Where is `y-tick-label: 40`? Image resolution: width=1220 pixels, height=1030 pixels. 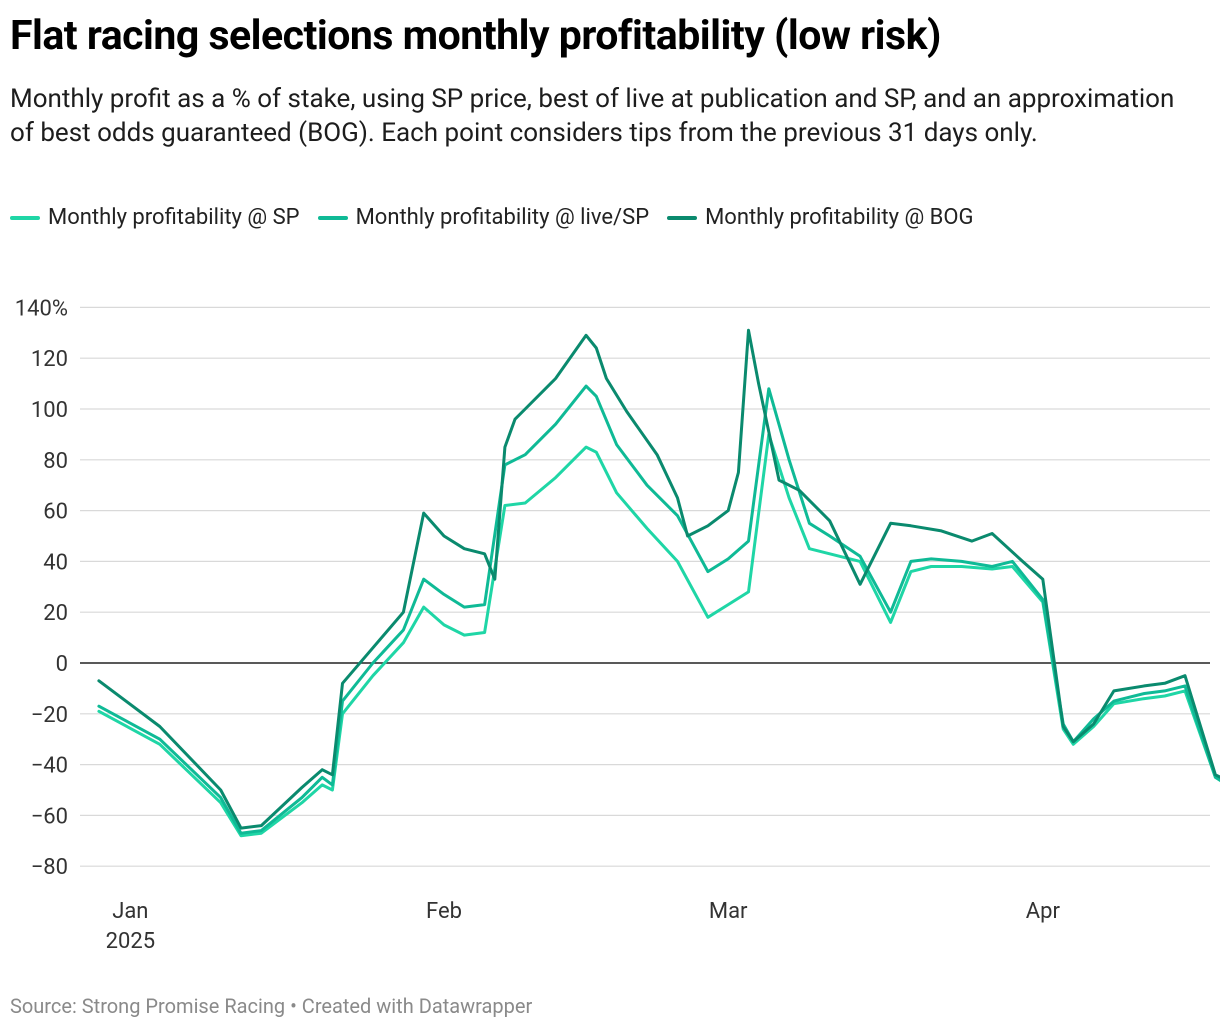
y-tick-label: 40 is located at coordinates (55, 562).